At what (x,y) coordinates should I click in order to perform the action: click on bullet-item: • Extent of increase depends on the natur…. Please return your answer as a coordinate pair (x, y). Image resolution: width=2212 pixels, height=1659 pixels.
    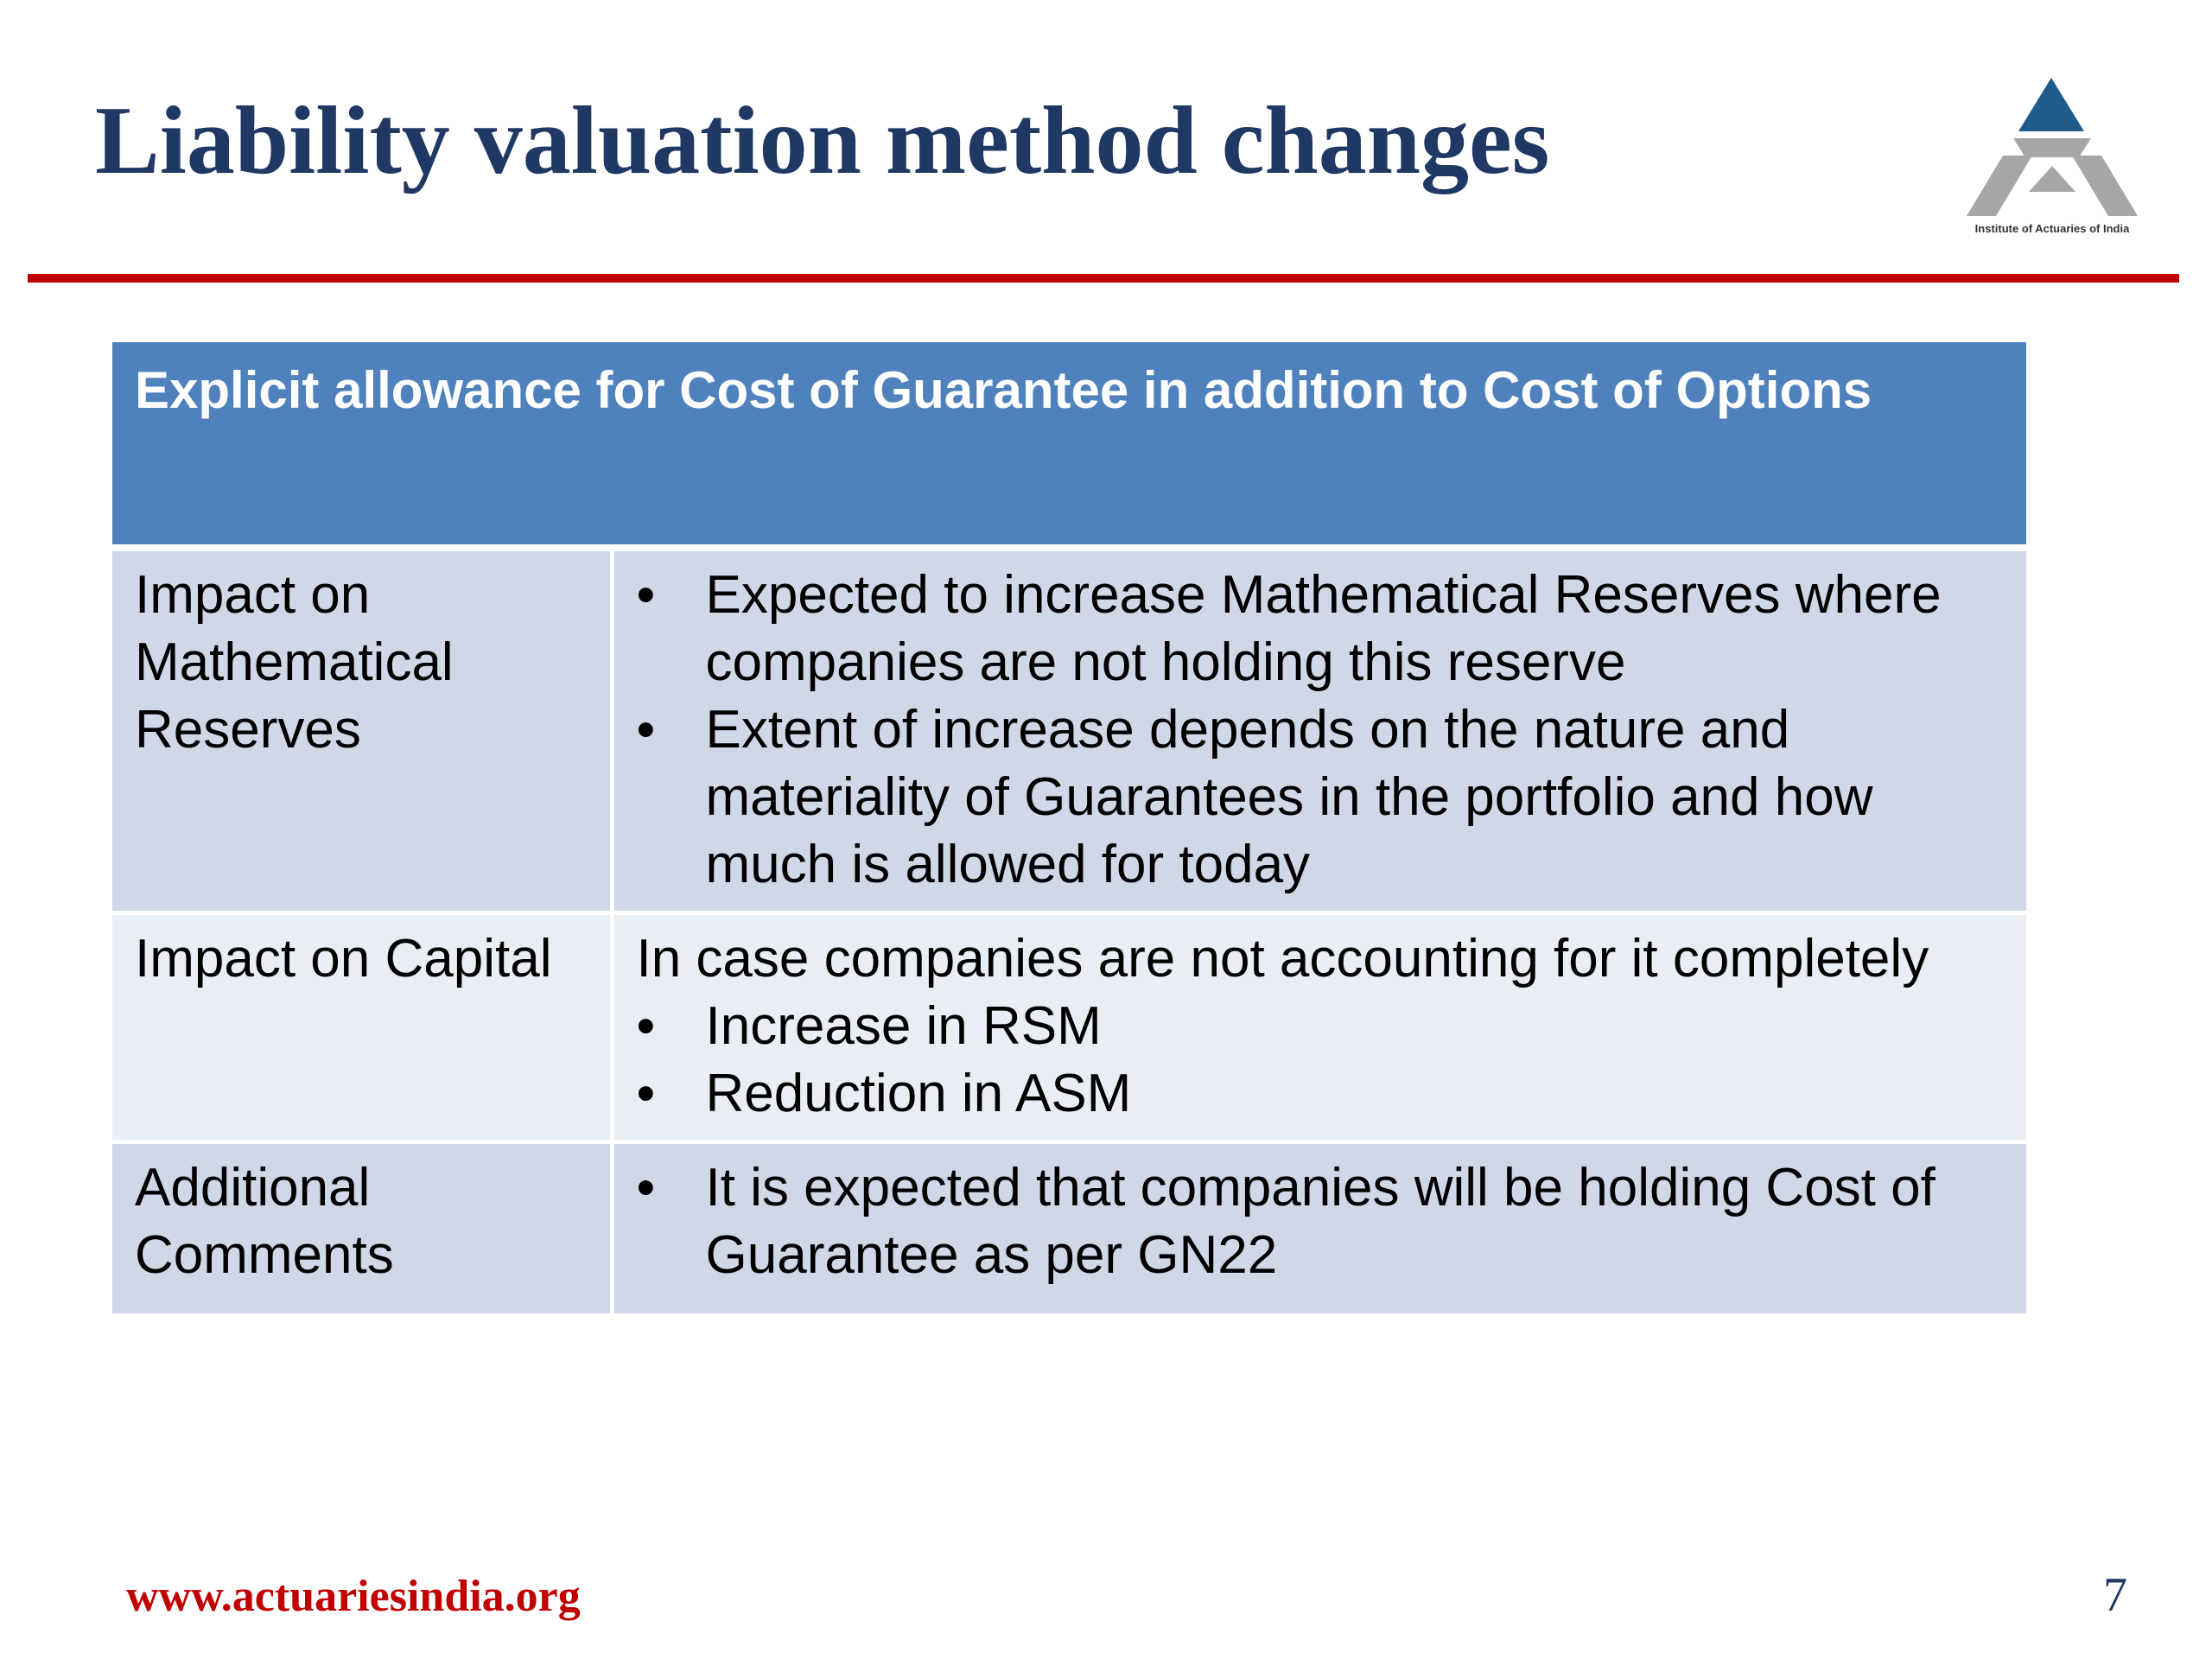
    Looking at the image, I should click on (1321, 797).